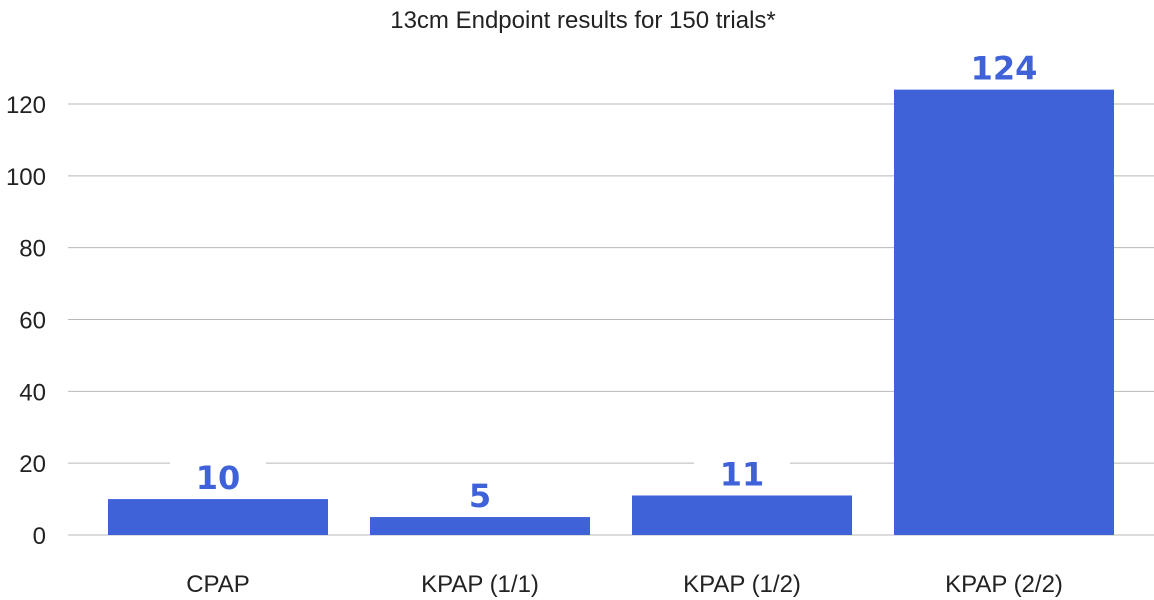 The height and width of the screenshot is (600, 1154). Describe the element at coordinates (32, 249) in the screenshot. I see `y-tick-label-80: 80` at that location.